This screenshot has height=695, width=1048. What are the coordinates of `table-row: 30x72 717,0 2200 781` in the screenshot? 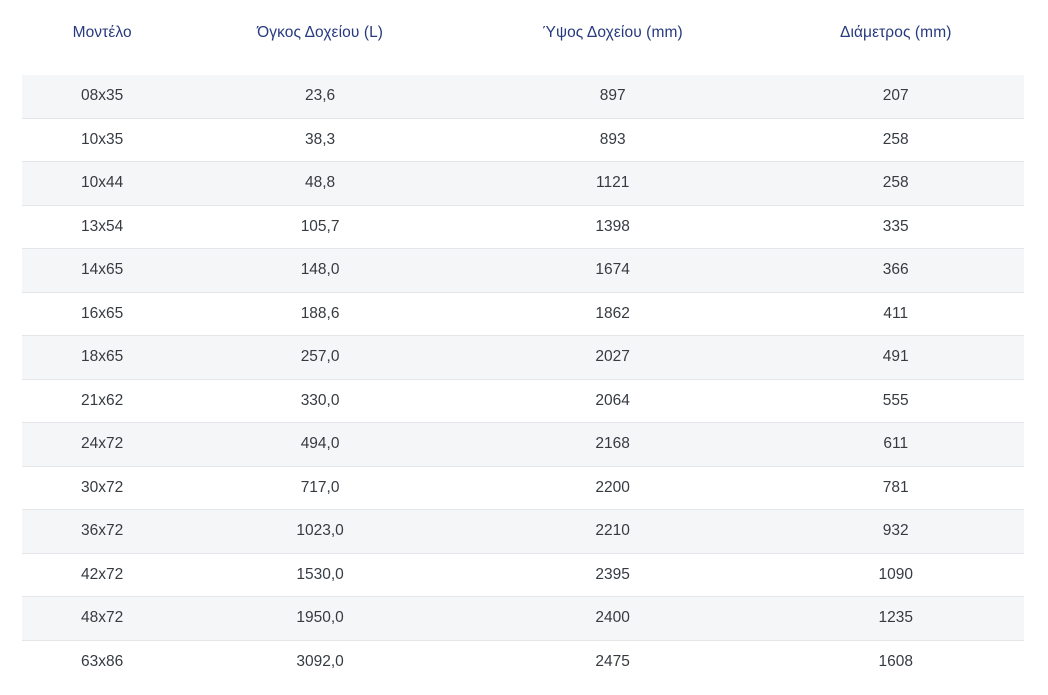 It's located at (523, 488).